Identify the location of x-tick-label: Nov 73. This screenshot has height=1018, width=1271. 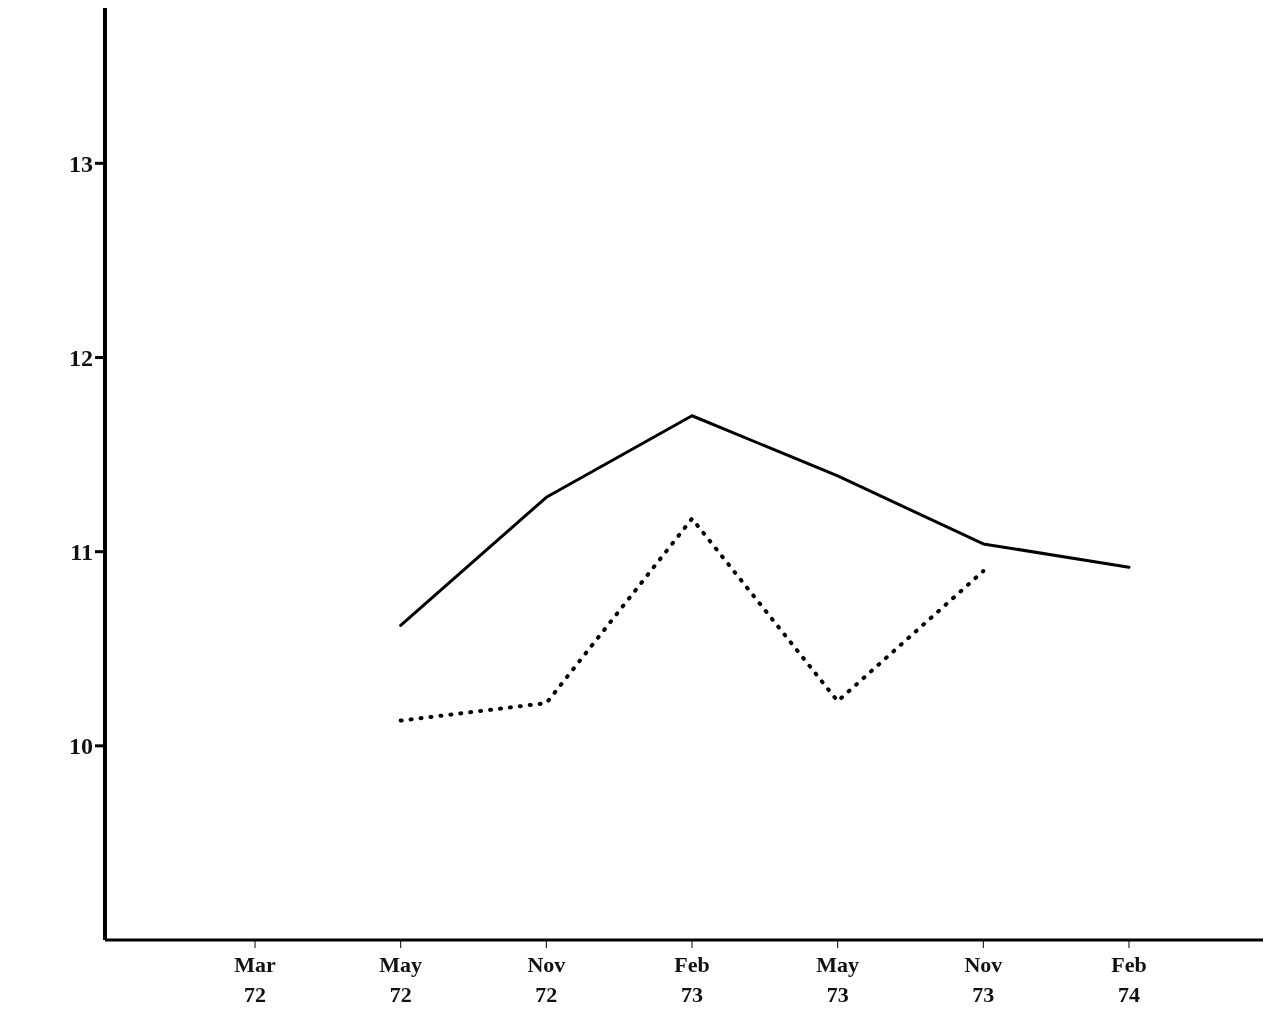
(983, 979).